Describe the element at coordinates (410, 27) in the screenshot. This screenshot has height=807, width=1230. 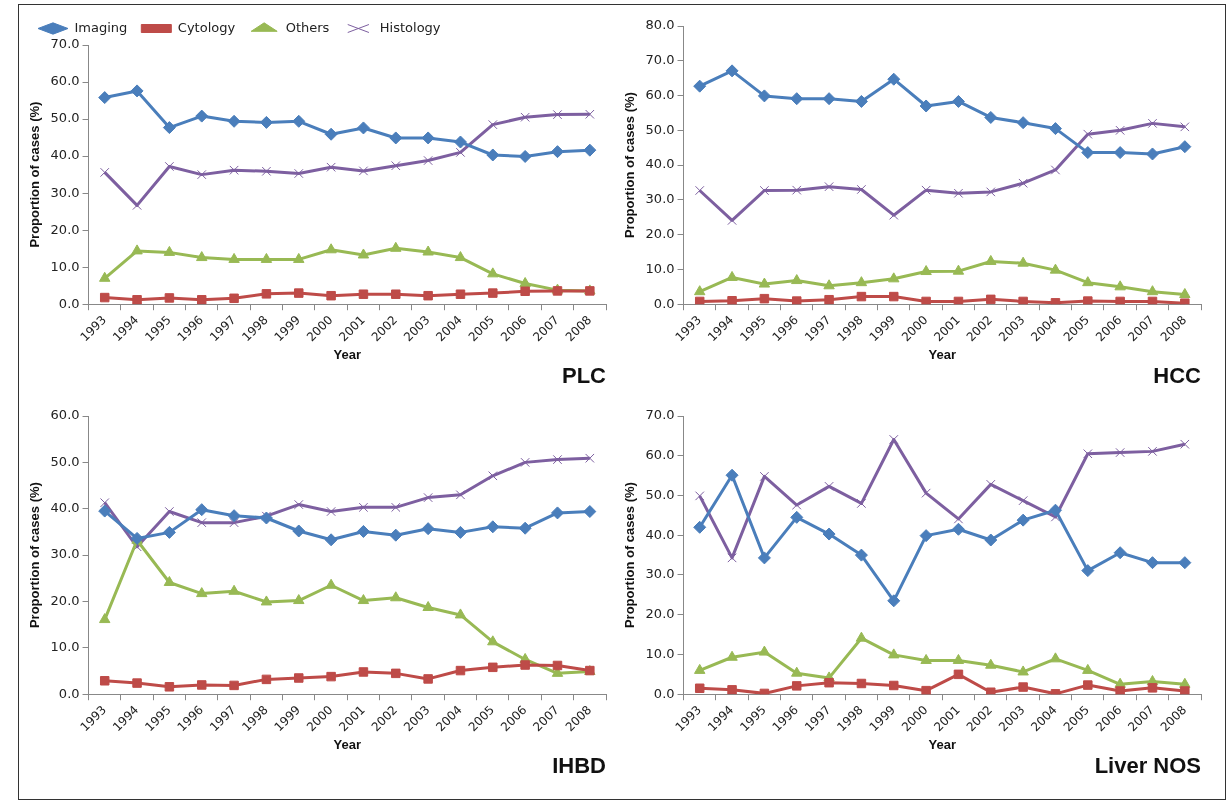
I see `legend-label: Histology` at that location.